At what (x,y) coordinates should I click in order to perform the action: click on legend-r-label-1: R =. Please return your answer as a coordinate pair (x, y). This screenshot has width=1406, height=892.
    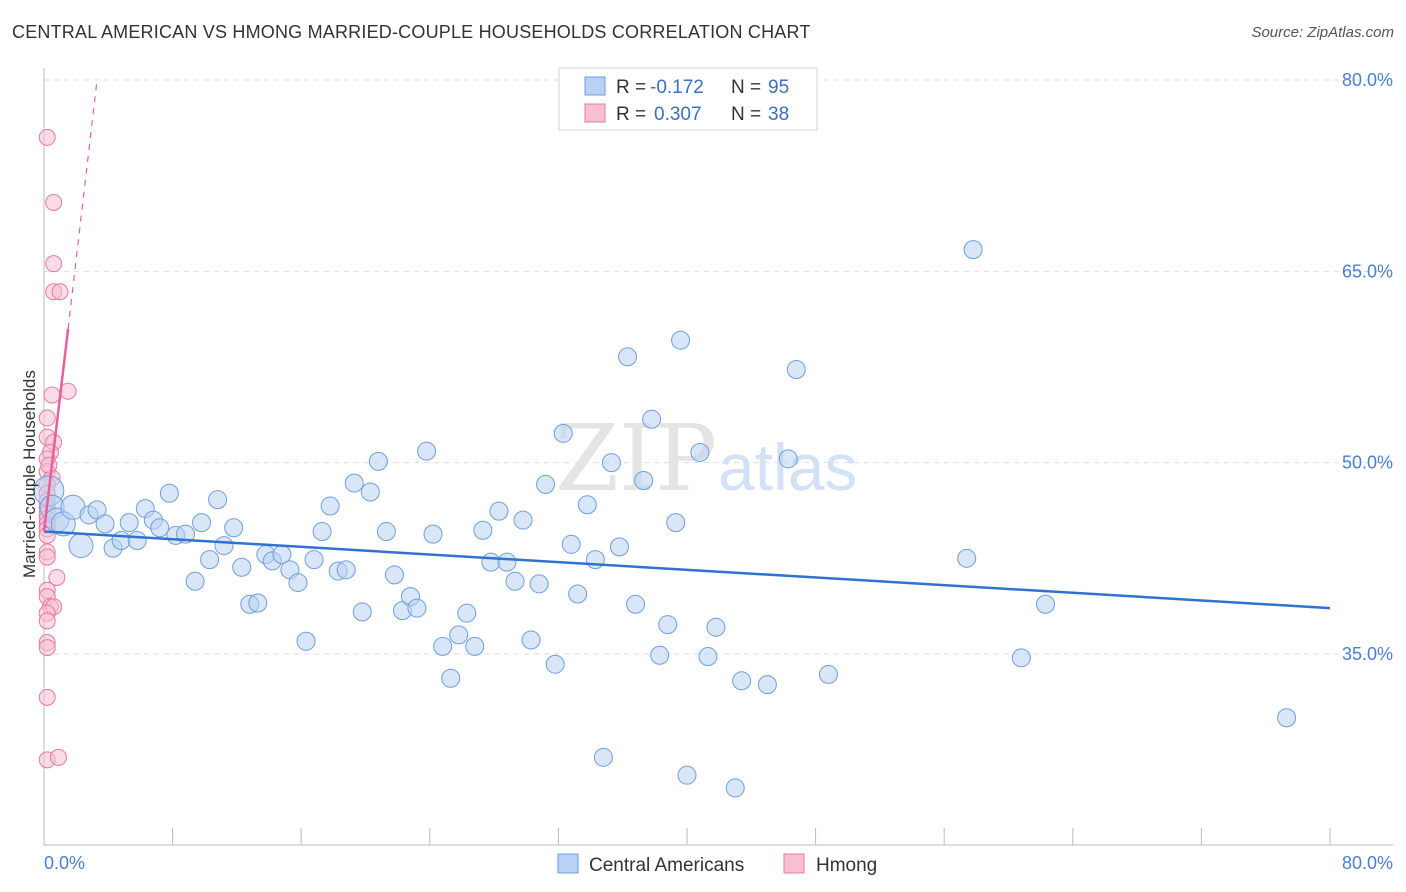
    Looking at the image, I should click on (631, 87).